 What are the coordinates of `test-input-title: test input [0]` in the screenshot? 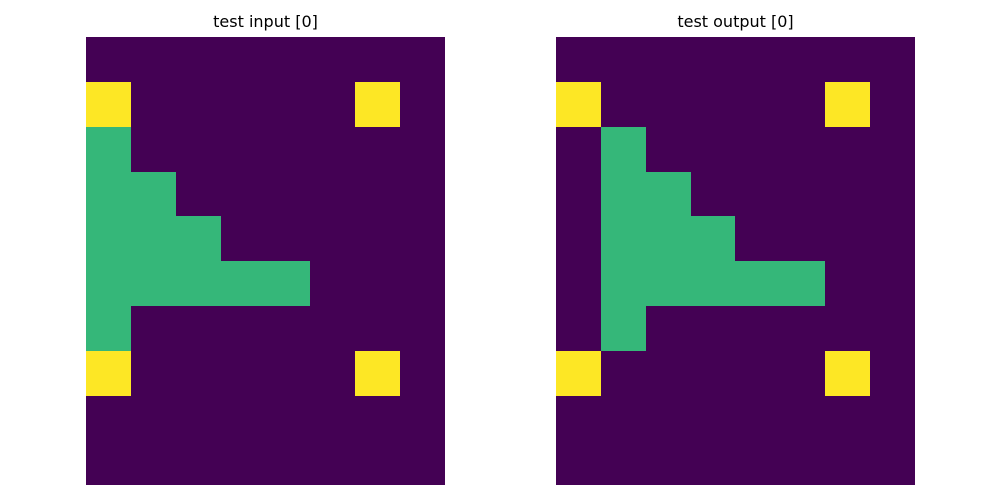 It's located at (265, 21).